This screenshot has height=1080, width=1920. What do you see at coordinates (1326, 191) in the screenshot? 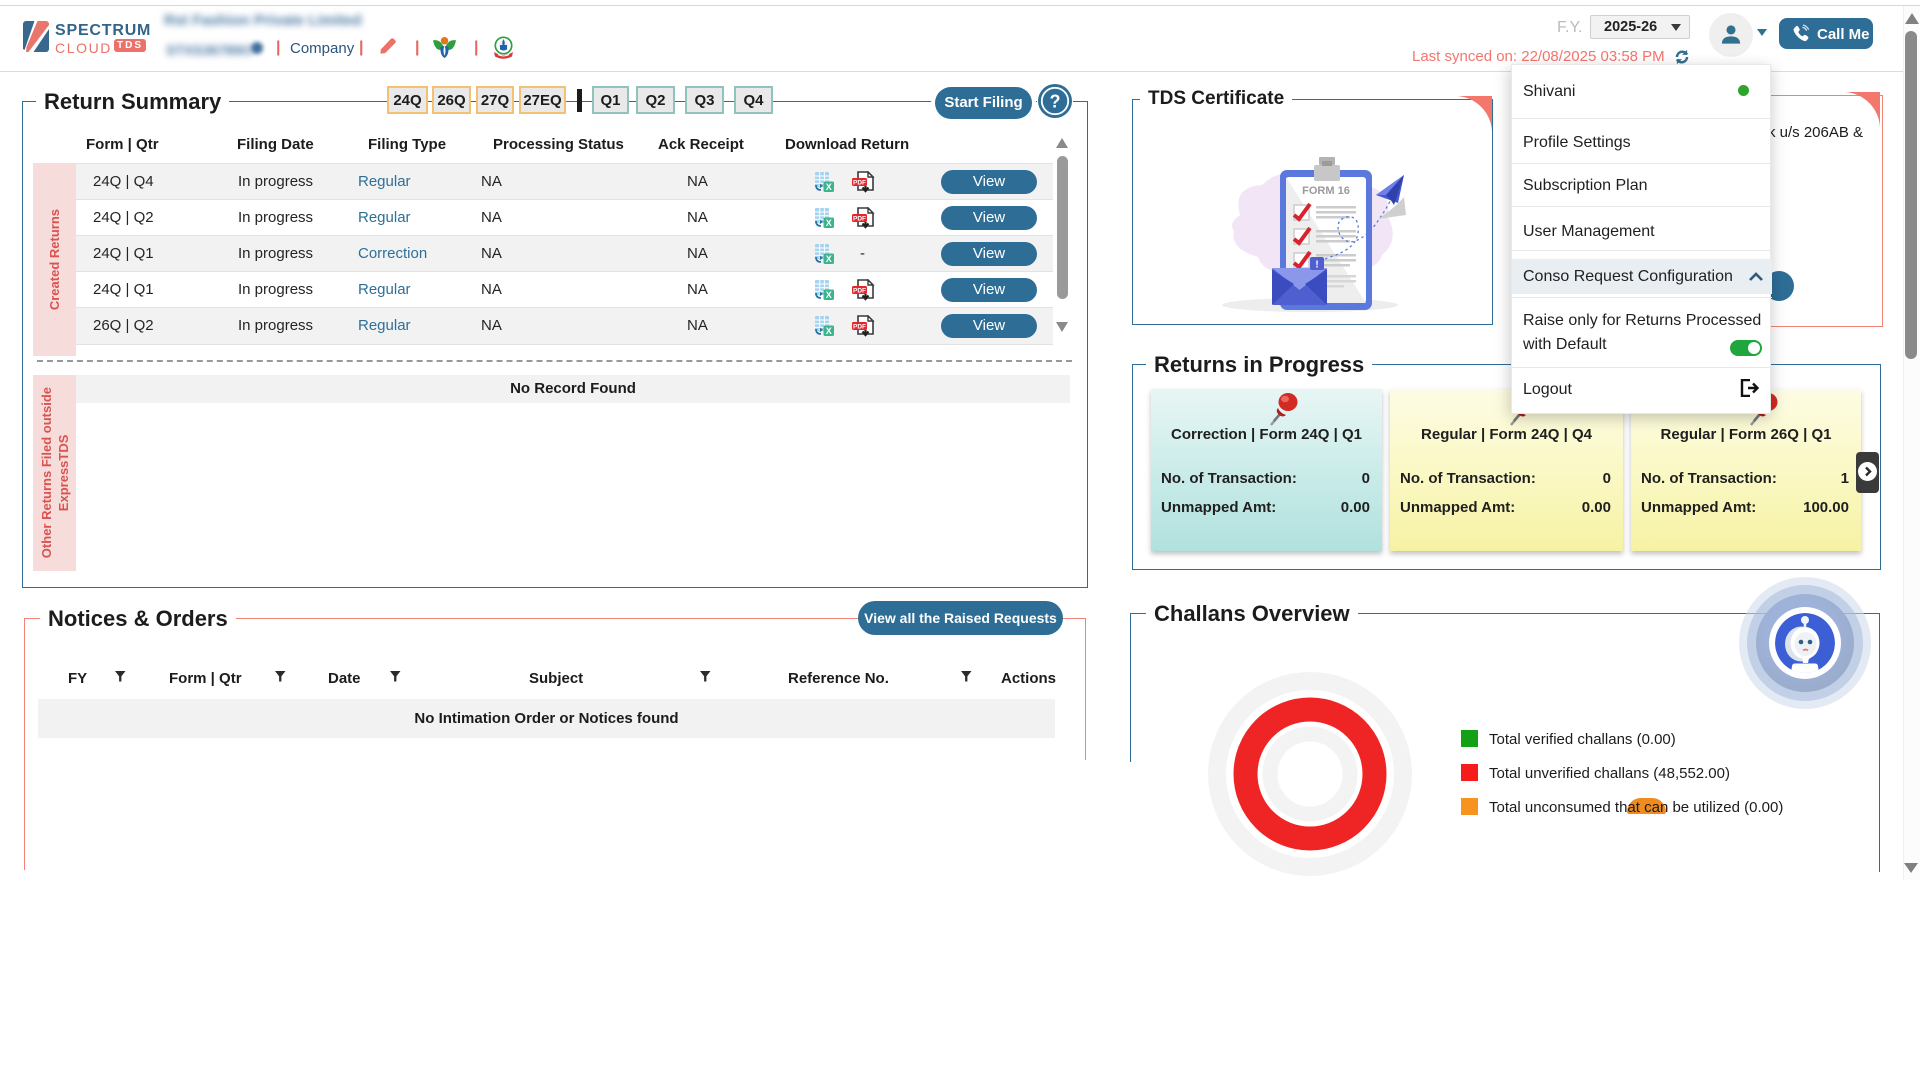
I see `svg-text: FORM 16` at bounding box center [1326, 191].